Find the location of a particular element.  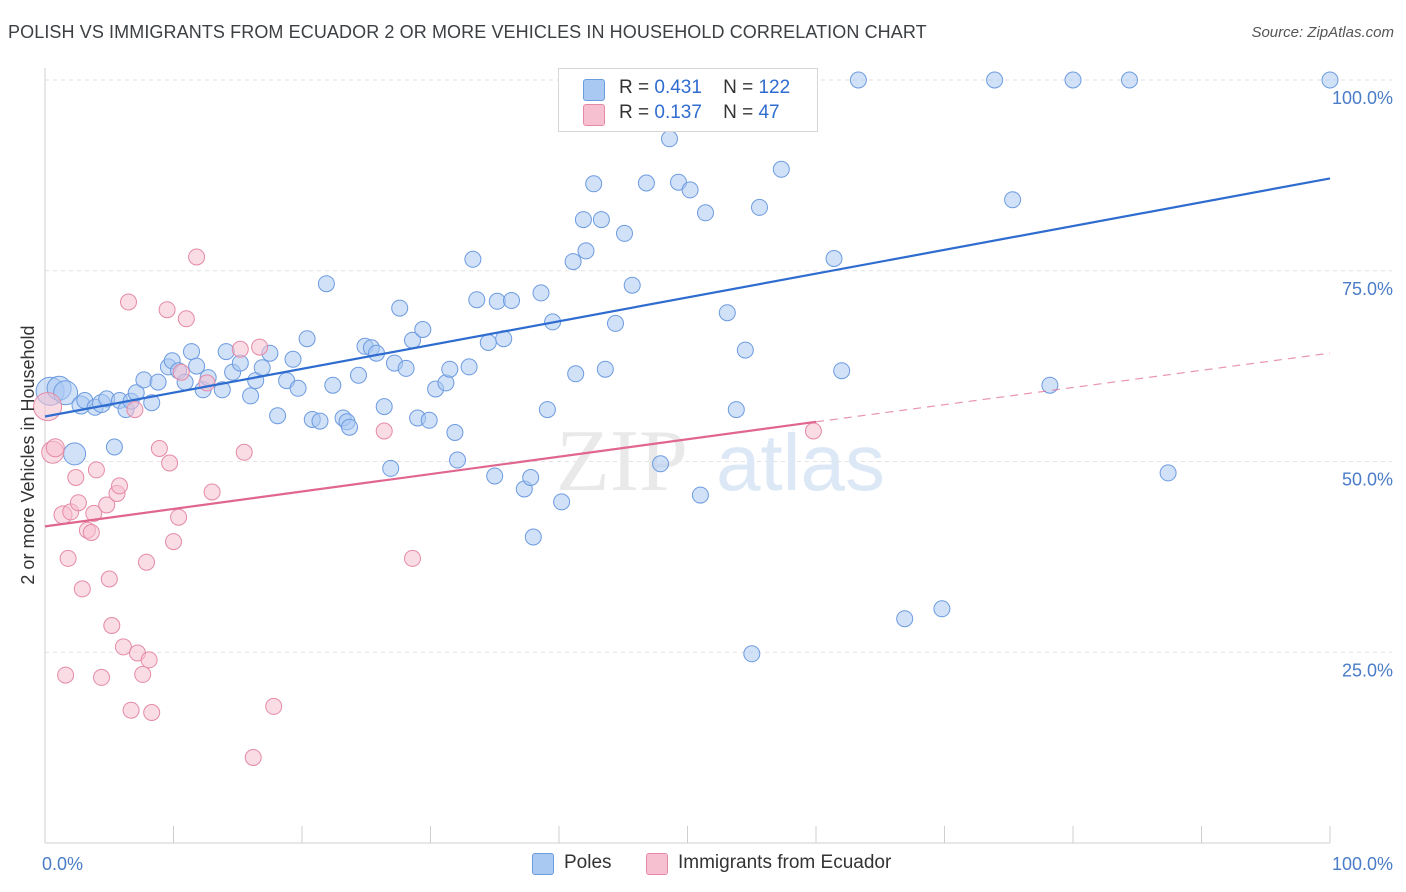

legend-r-value: 0.431 is located at coordinates (678, 87).